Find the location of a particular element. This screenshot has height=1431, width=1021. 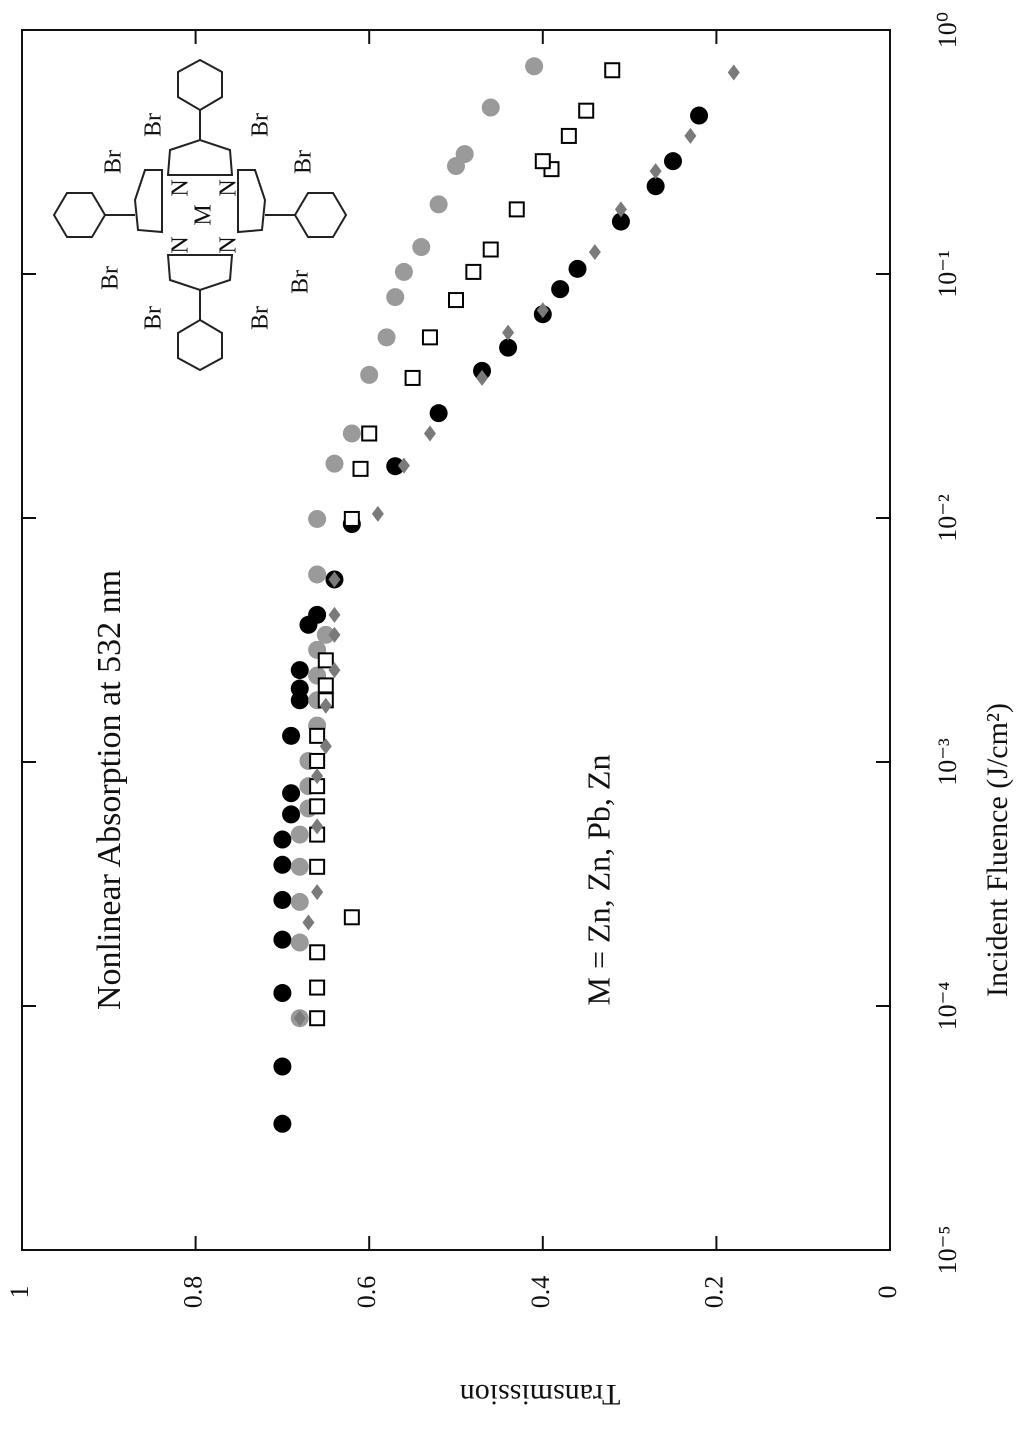

x-tick-label: 10⁻² is located at coordinates (947, 518).